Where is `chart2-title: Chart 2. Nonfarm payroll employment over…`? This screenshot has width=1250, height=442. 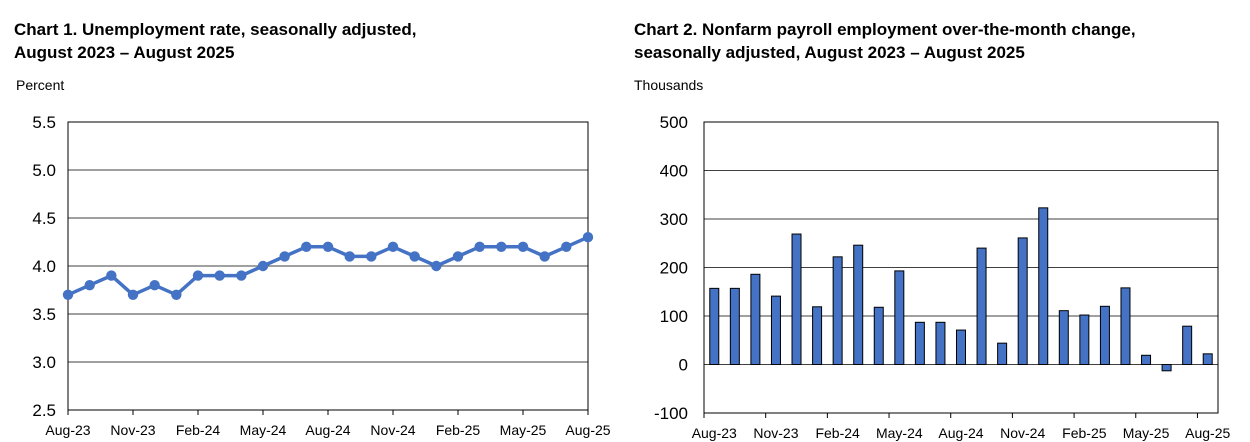
chart2-title: Chart 2. Nonfarm payroll employment over… is located at coordinates (885, 41).